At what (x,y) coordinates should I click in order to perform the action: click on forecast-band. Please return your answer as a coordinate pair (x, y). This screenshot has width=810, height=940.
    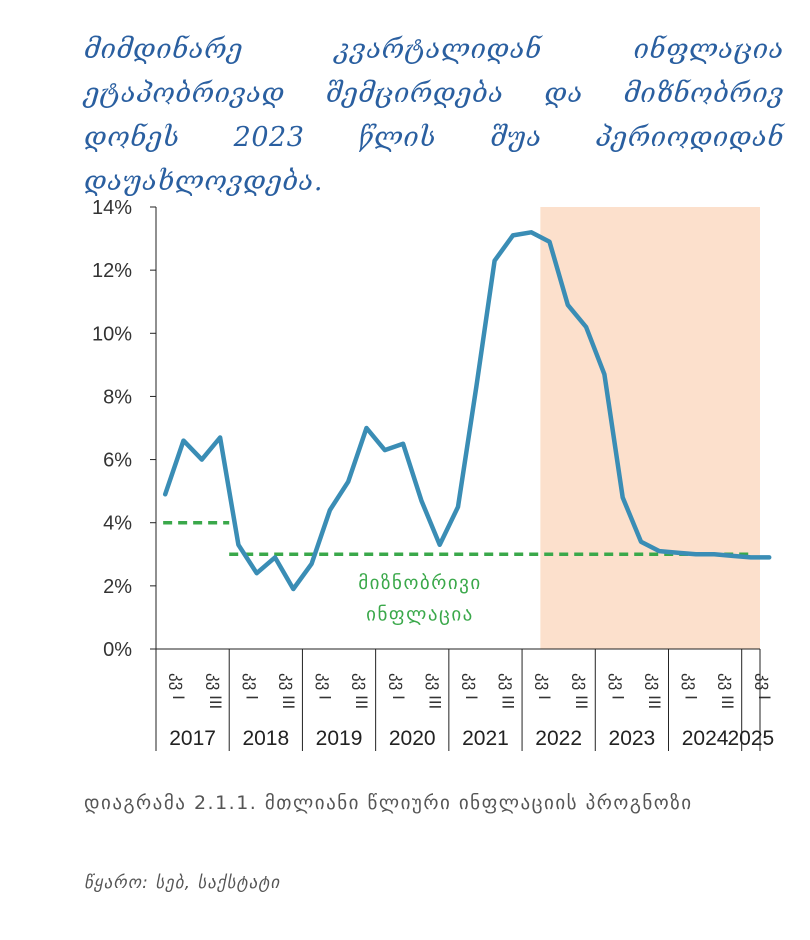
    Looking at the image, I should click on (650, 428).